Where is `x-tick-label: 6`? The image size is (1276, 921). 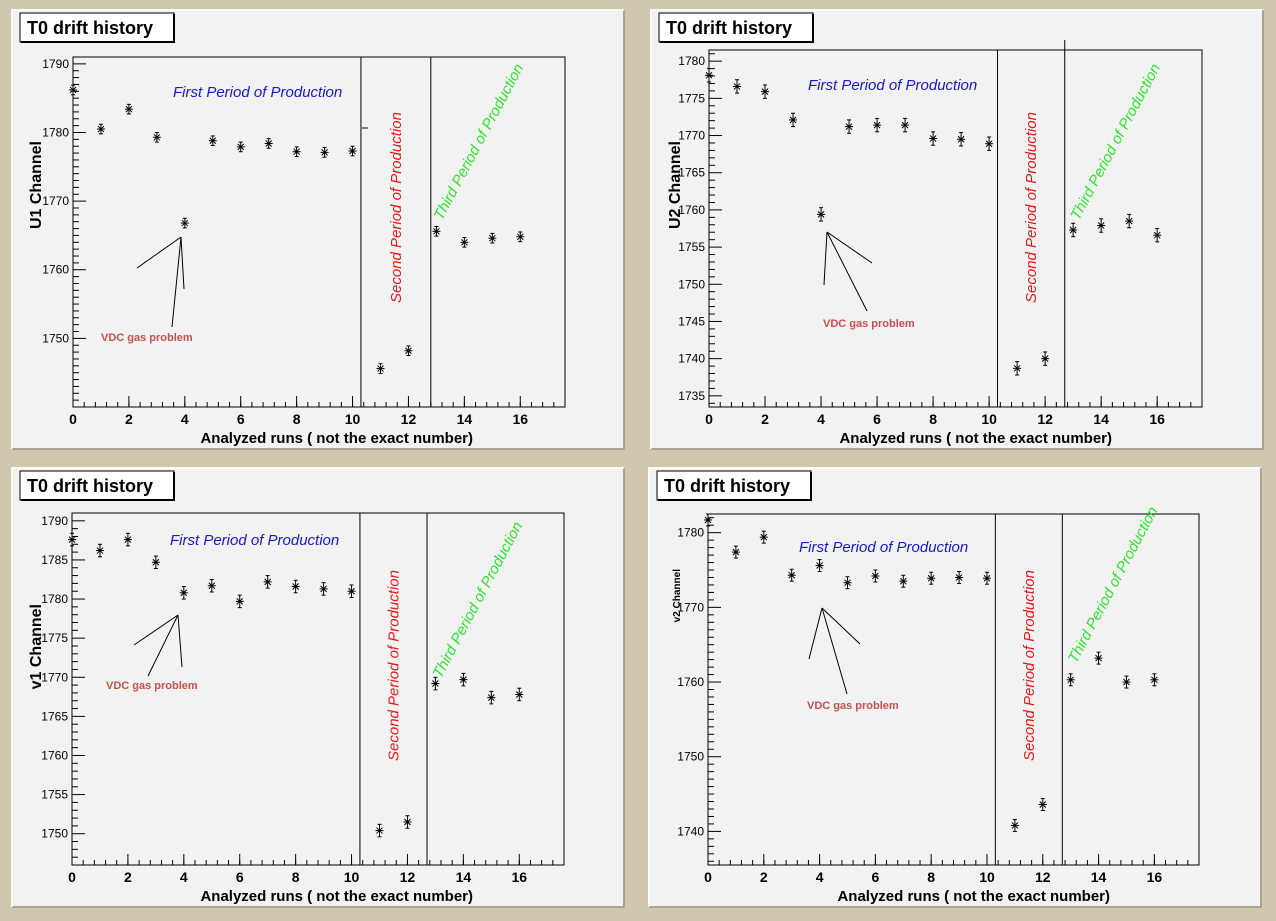
x-tick-label: 6 is located at coordinates (241, 419).